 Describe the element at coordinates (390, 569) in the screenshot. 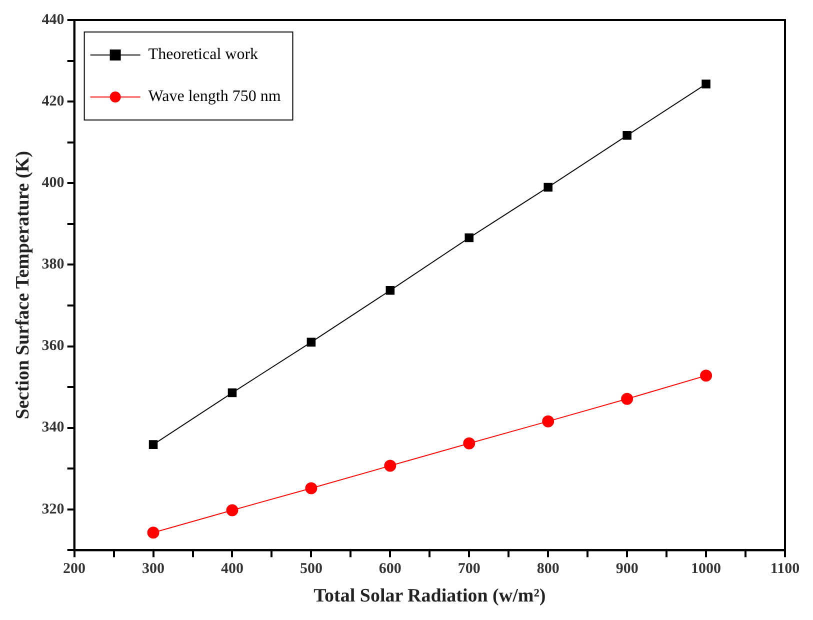

I see `x-tick-label: 600` at that location.